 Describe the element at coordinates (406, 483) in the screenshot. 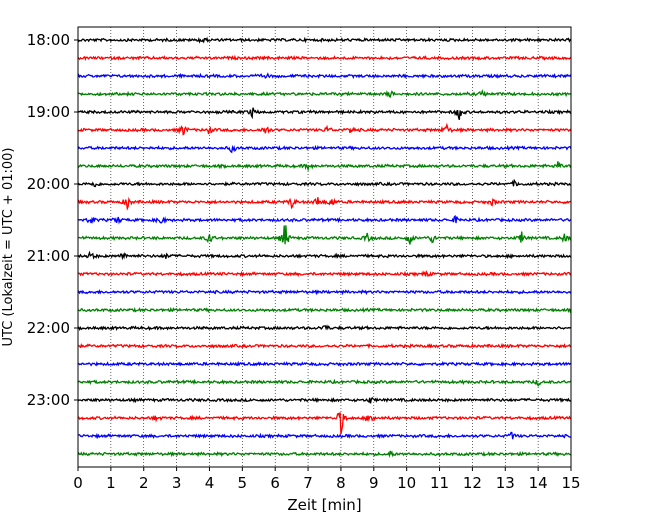

I see `x-tick-label: 10` at that location.